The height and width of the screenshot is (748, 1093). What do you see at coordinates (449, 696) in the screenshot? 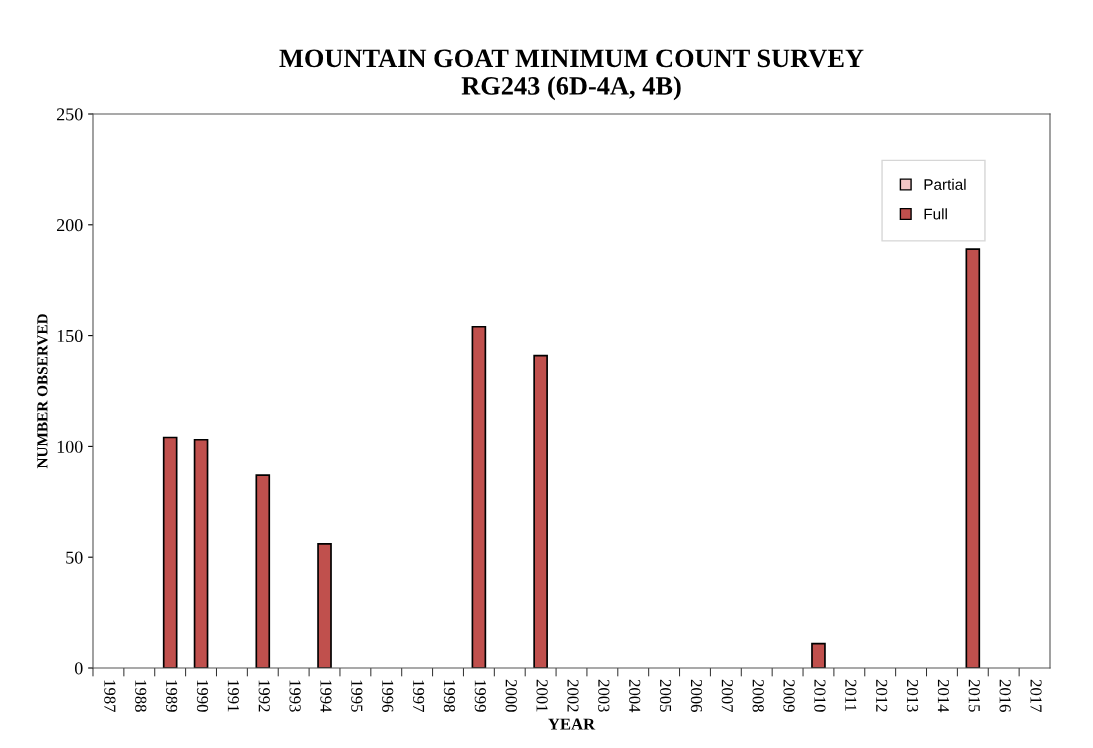
I see `x-tick-label: 1998` at bounding box center [449, 696].